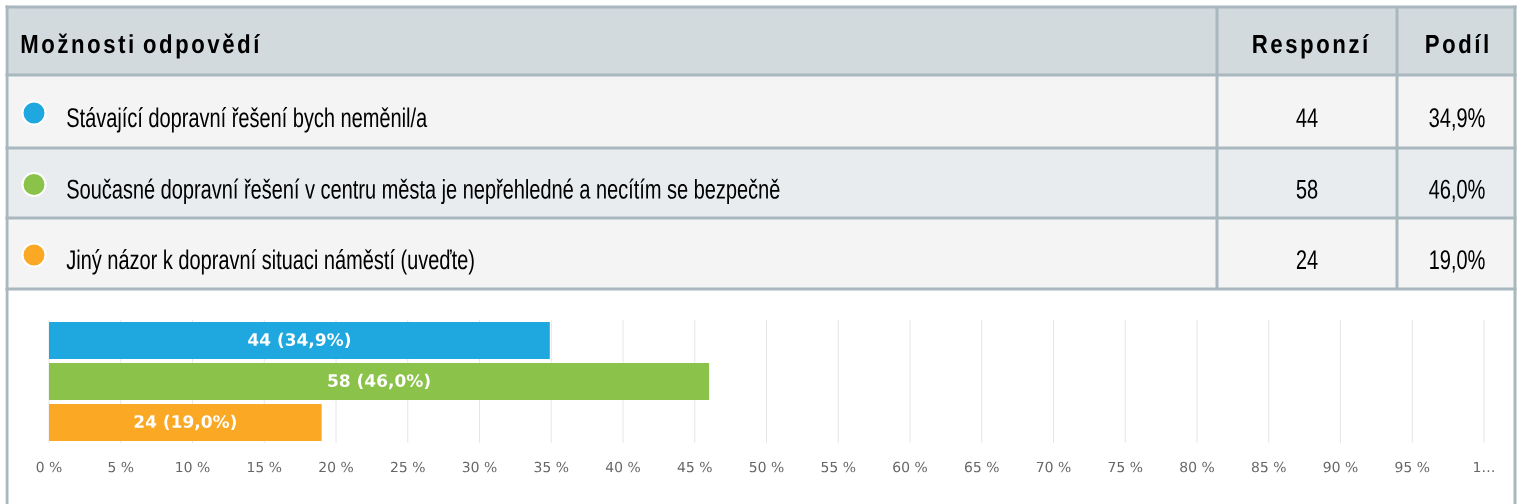 The width and height of the screenshot is (1520, 504). I want to click on text: 19,0%, so click(1457, 261).